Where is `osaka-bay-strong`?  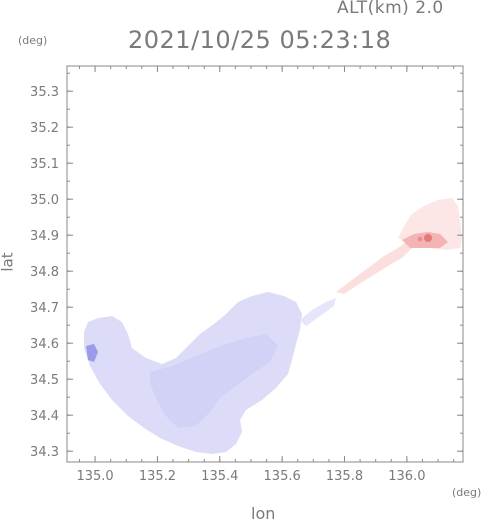
osaka-bay-strong is located at coordinates (92, 353).